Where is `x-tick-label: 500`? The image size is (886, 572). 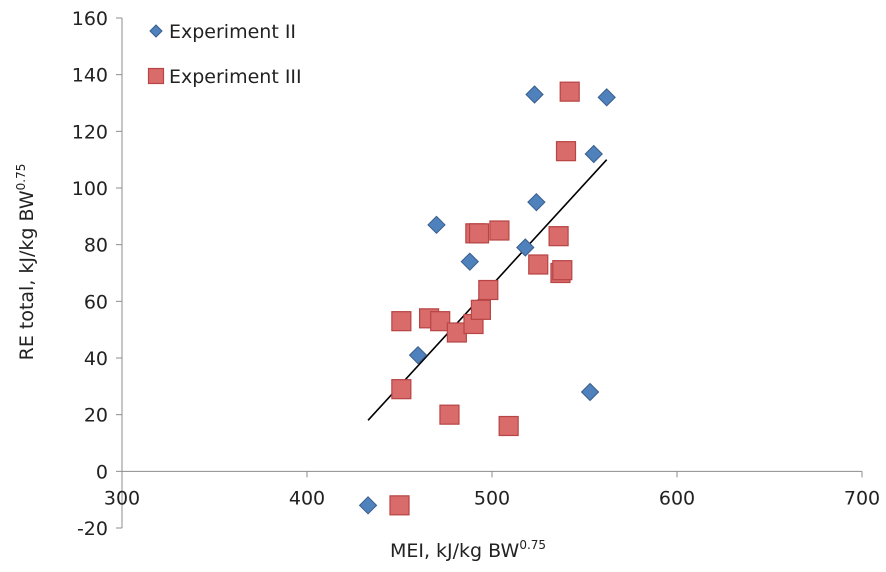
x-tick-label: 500 is located at coordinates (492, 498).